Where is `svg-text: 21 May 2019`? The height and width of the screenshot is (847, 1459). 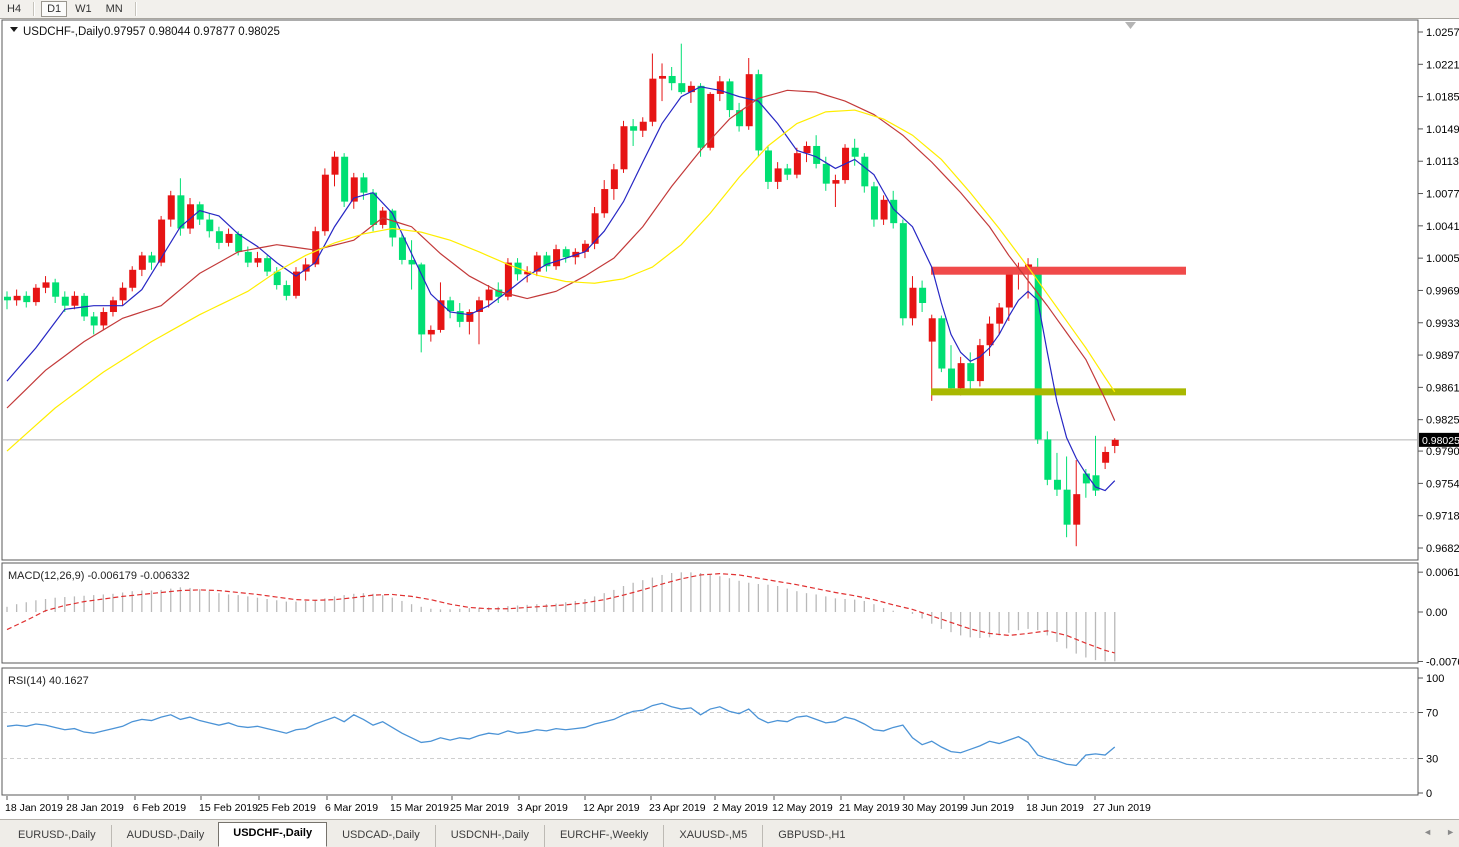
svg-text: 21 May 2019 is located at coordinates (869, 808).